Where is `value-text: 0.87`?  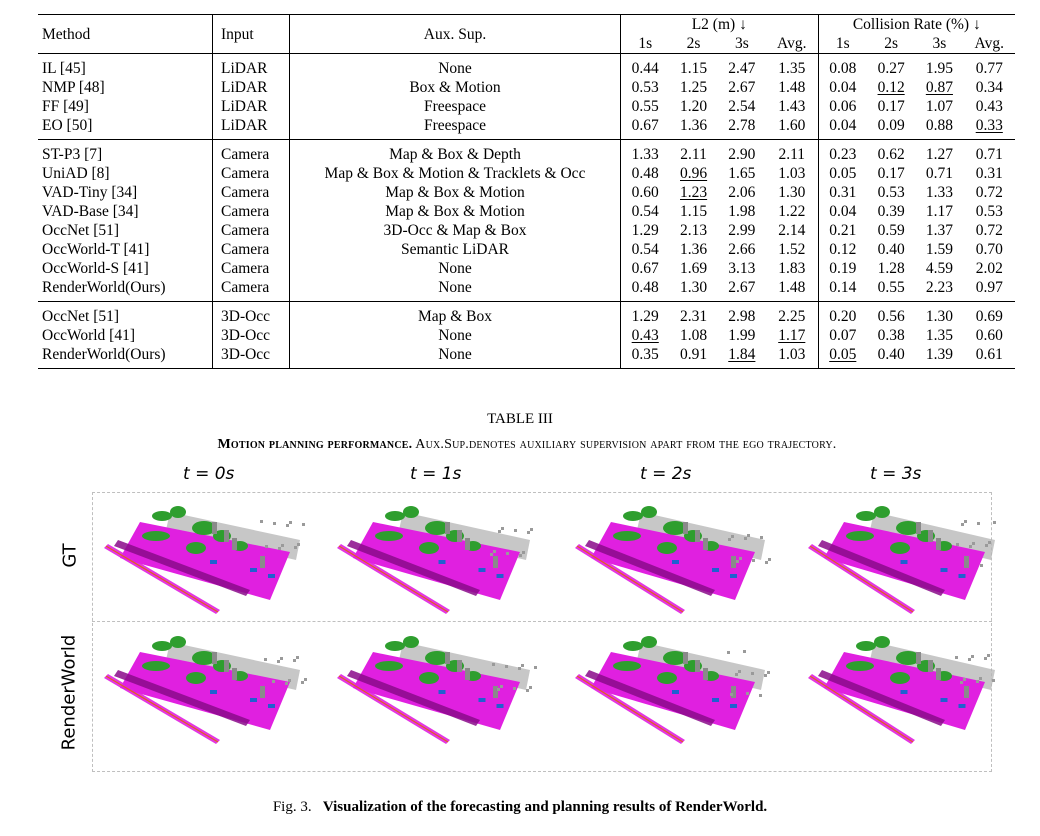
value-text: 0.87 is located at coordinates (939, 87).